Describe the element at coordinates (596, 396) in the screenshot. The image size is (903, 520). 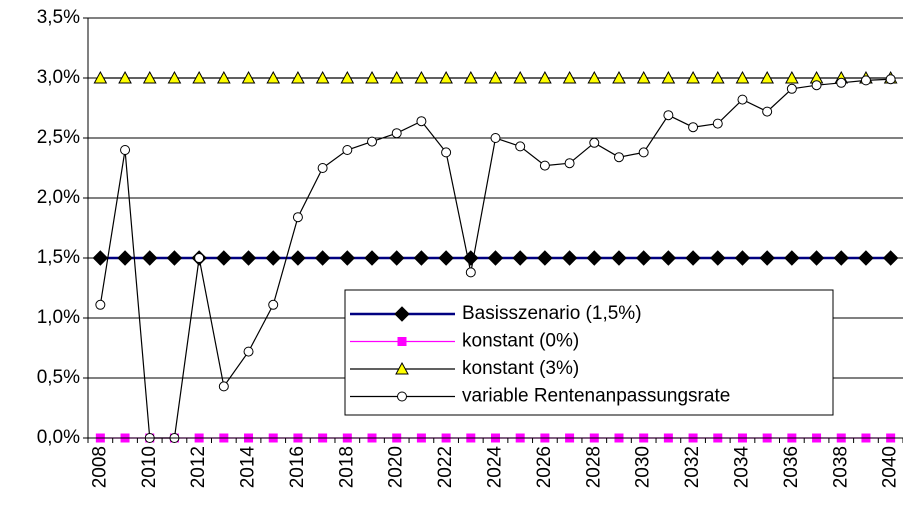
I see `legend-label: variable Rentenanpassungsrate` at that location.